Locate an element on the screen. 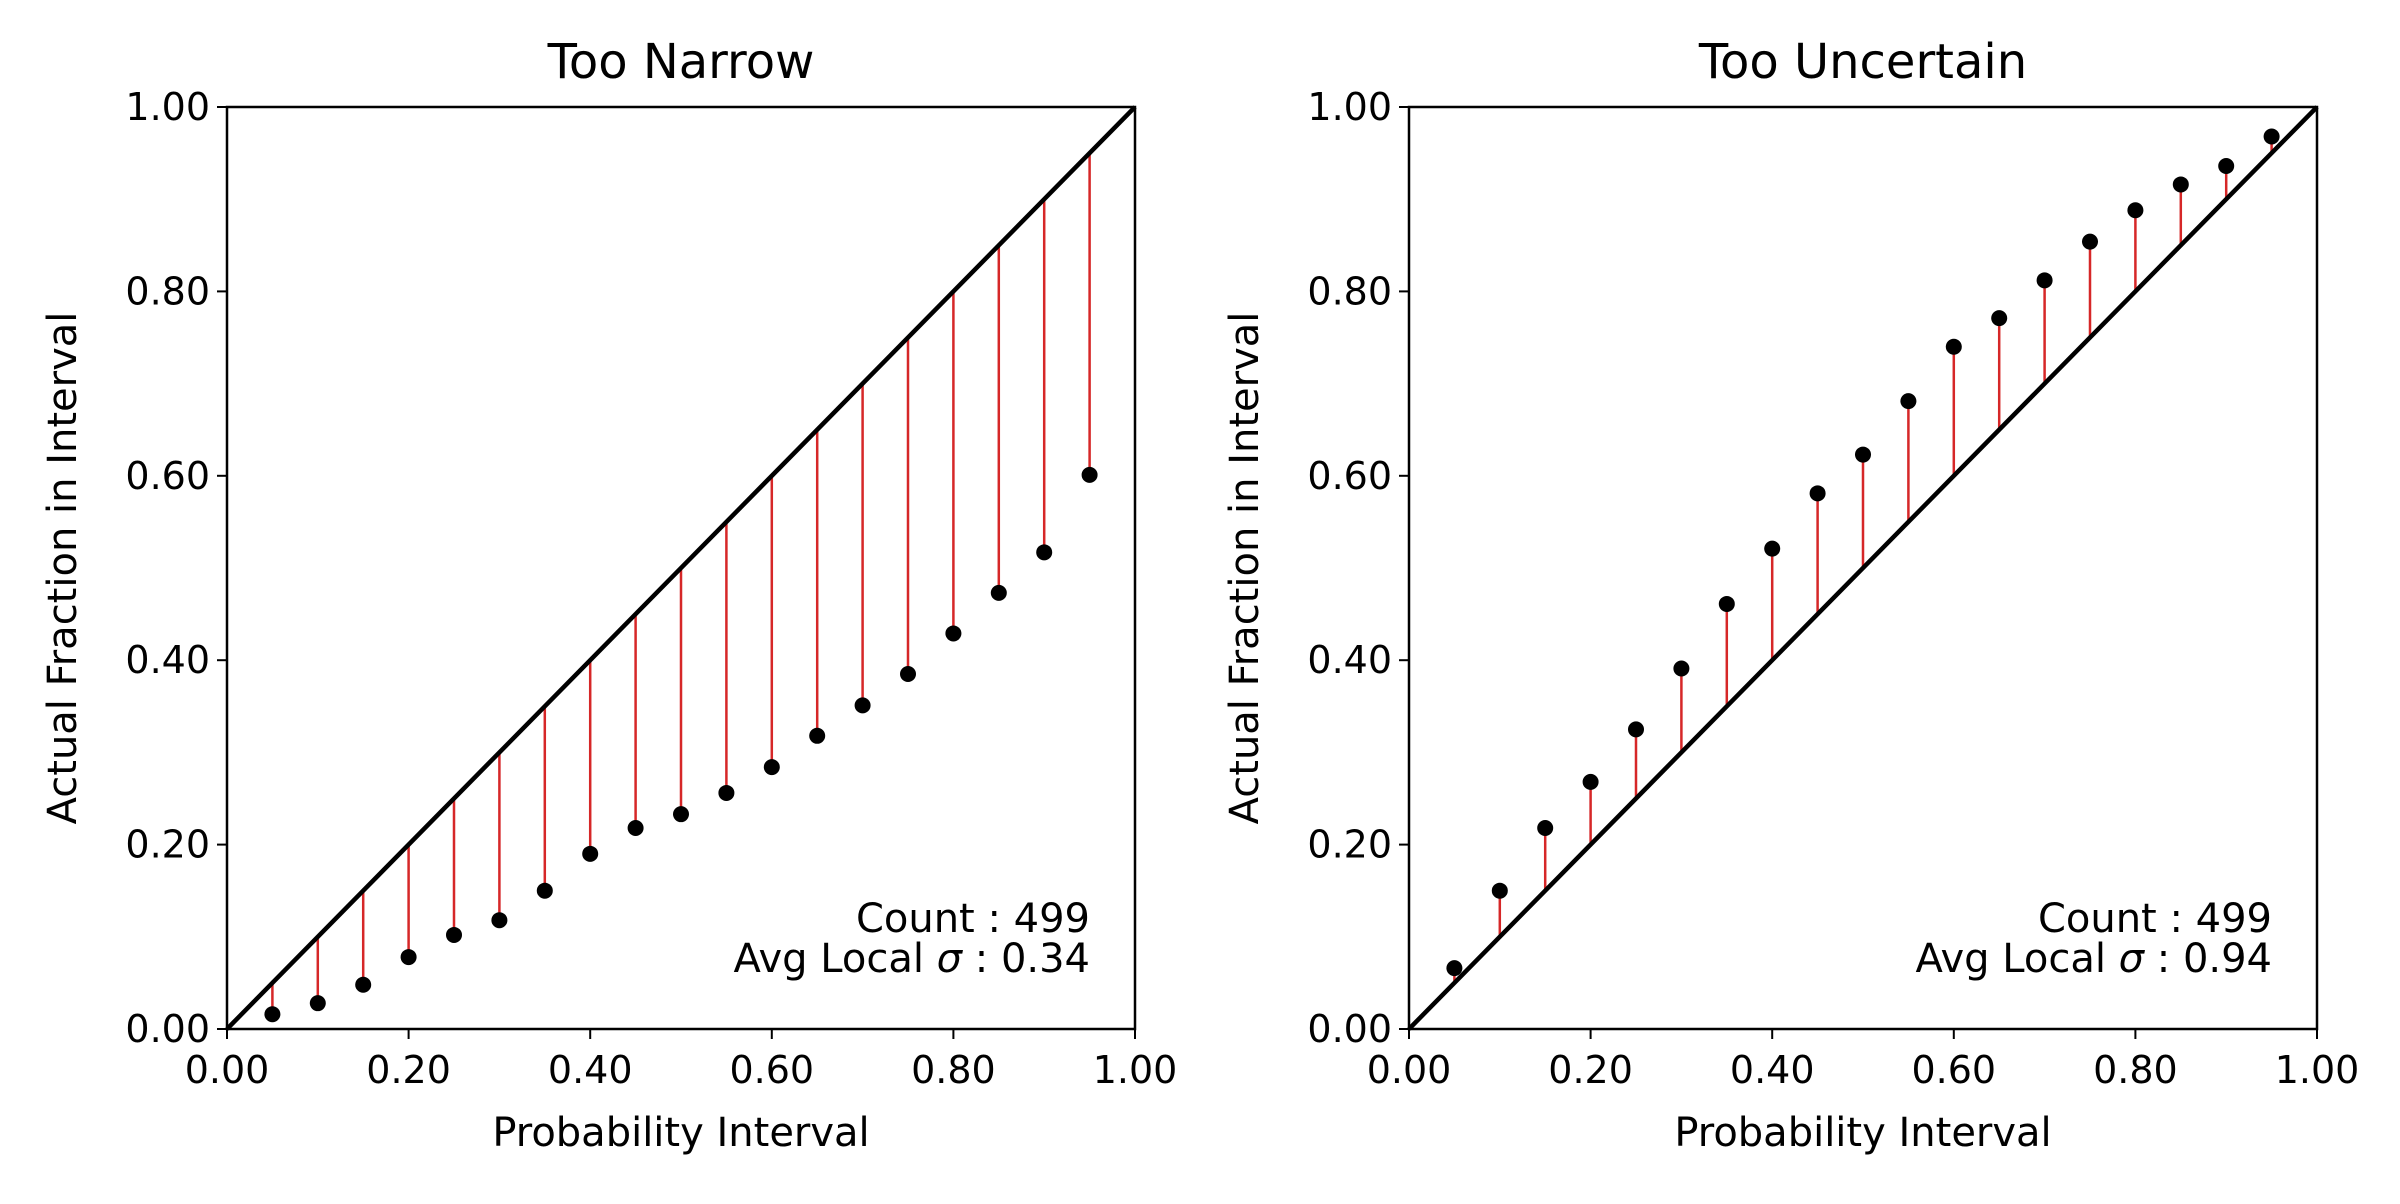 The image size is (2400, 1204). sigma-annotation: Avg Local σ : 0.34 is located at coordinates (911, 959).